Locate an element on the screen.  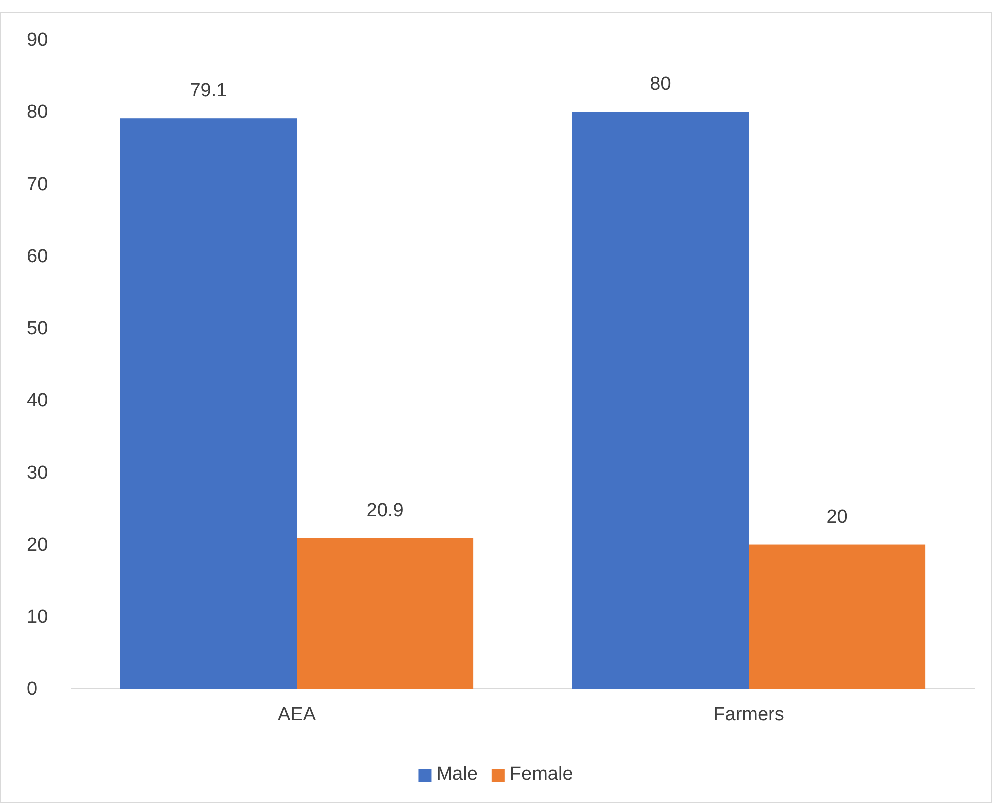
data-label: 20 is located at coordinates (837, 517).